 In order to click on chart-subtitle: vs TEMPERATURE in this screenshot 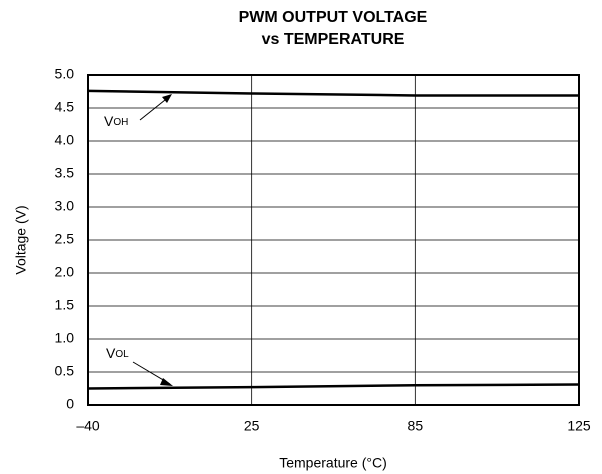, I will do `click(333, 39)`.